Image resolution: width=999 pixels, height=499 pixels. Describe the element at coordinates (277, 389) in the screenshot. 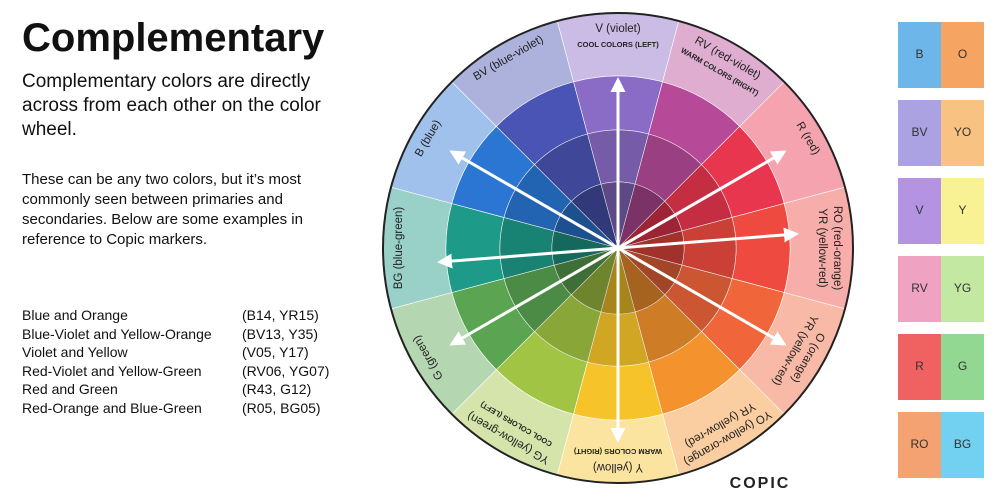

I see `pair-codes: (R43, G12)` at that location.